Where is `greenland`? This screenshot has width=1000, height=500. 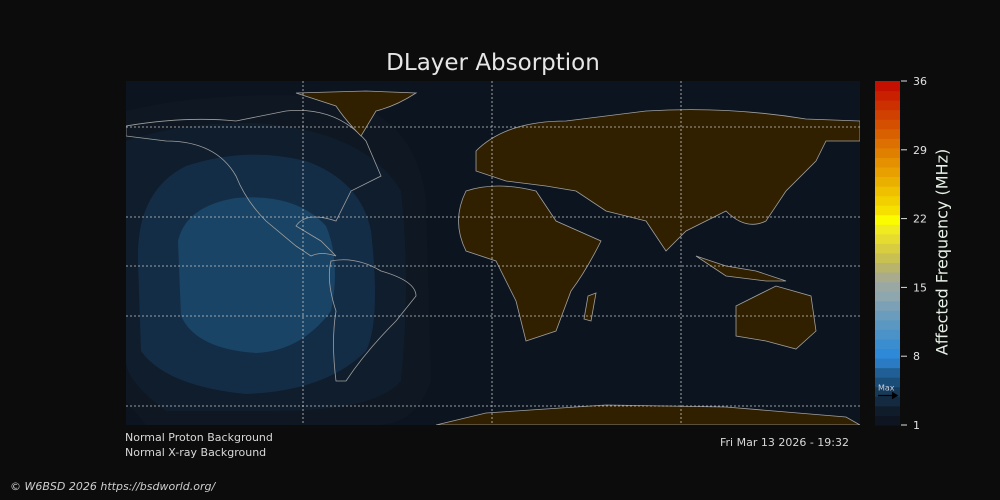
greenland is located at coordinates (356, 113).